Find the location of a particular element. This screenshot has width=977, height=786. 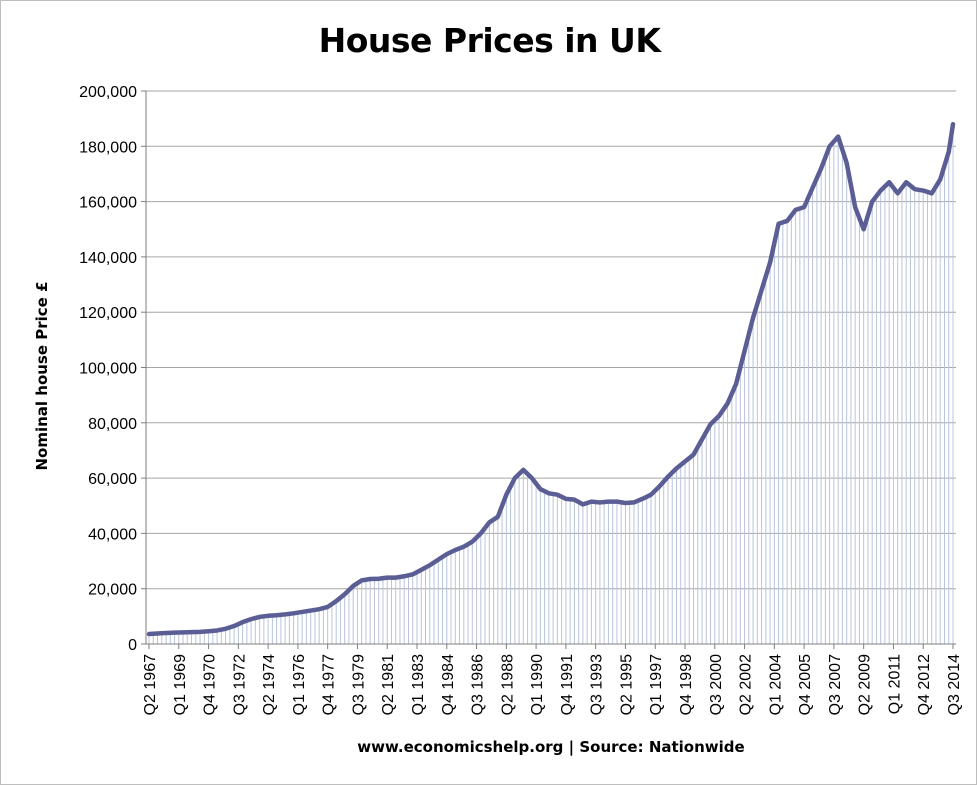

x-tick-label: Q2 1967 is located at coordinates (150, 684).